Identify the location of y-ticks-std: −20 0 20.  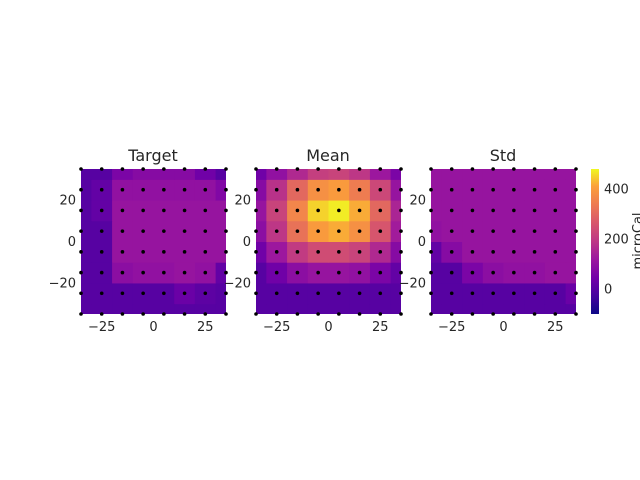
(412, 243).